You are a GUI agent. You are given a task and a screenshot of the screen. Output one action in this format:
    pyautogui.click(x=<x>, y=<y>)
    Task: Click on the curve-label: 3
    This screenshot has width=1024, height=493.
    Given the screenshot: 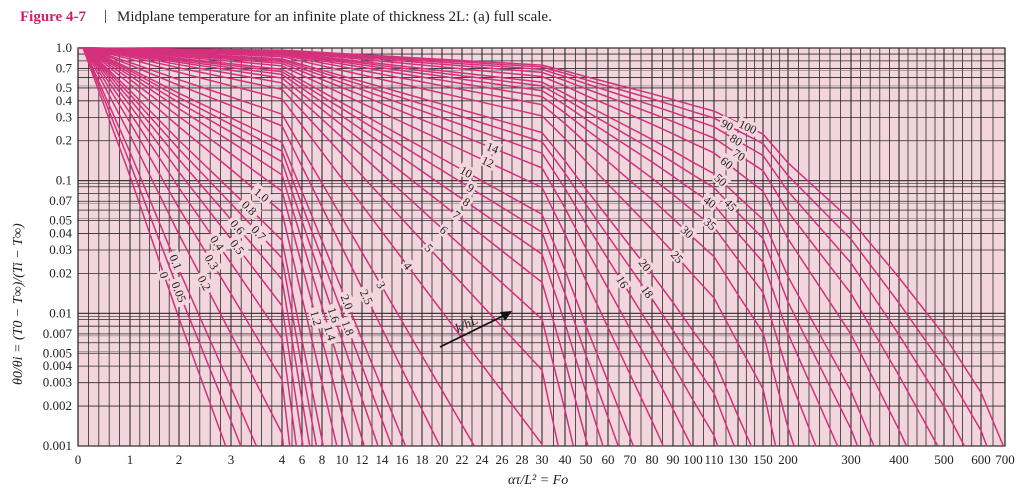 What is the action you would take?
    pyautogui.click(x=381, y=285)
    